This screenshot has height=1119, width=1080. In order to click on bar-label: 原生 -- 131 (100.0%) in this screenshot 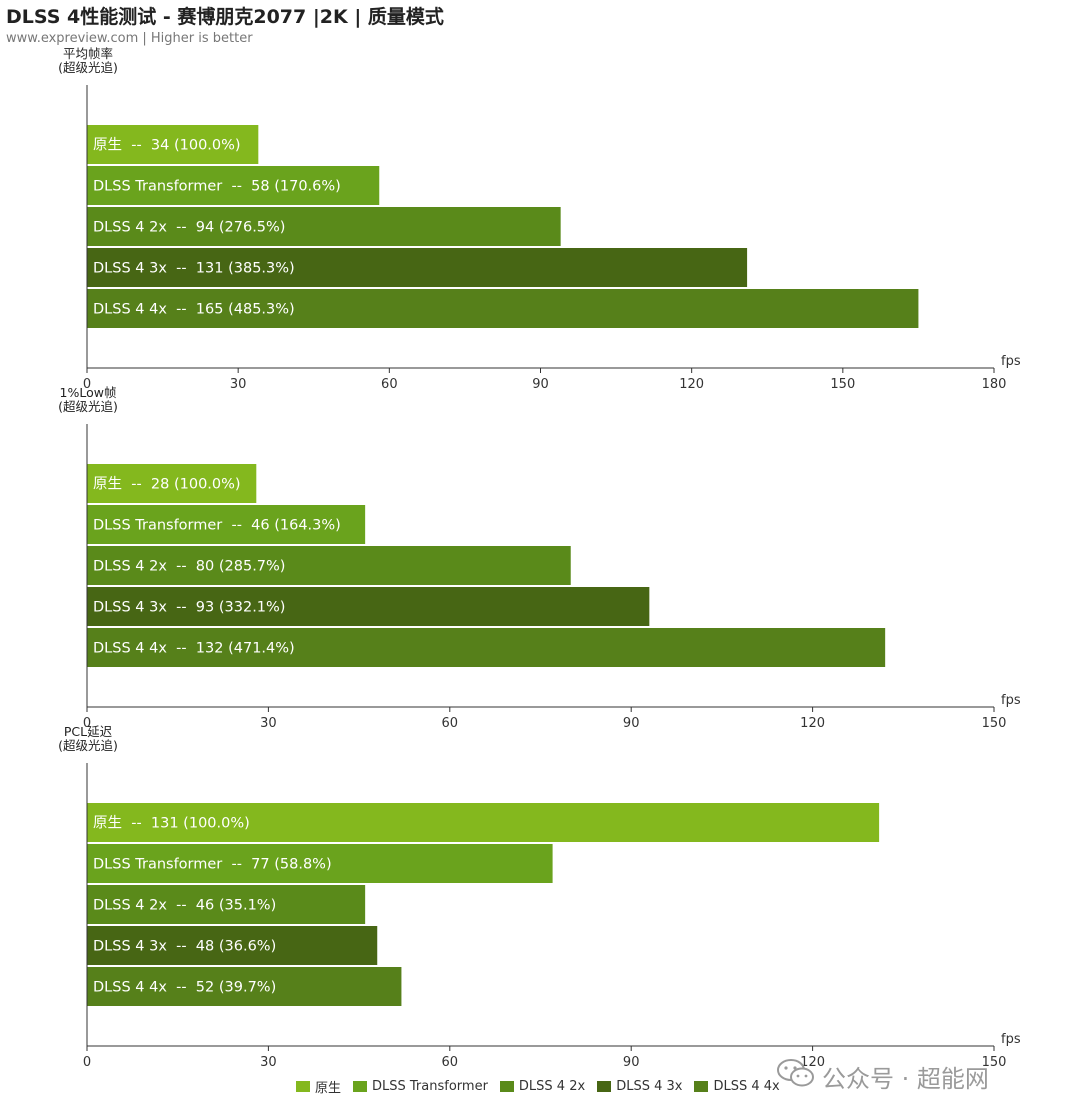, I will do `click(171, 823)`.